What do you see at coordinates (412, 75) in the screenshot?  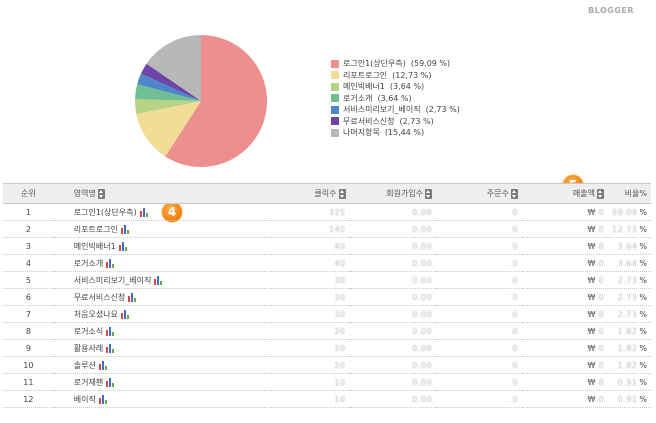 I see `legend-percent: (12,73 %)` at bounding box center [412, 75].